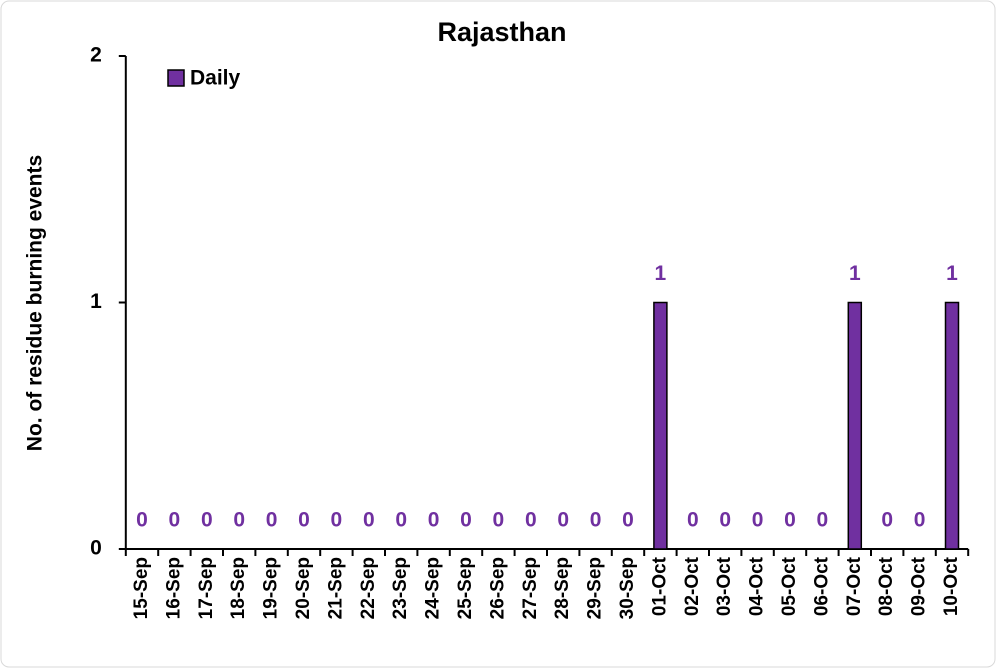  What do you see at coordinates (35, 303) in the screenshot?
I see `y-axis-label: No. of residue burning events` at bounding box center [35, 303].